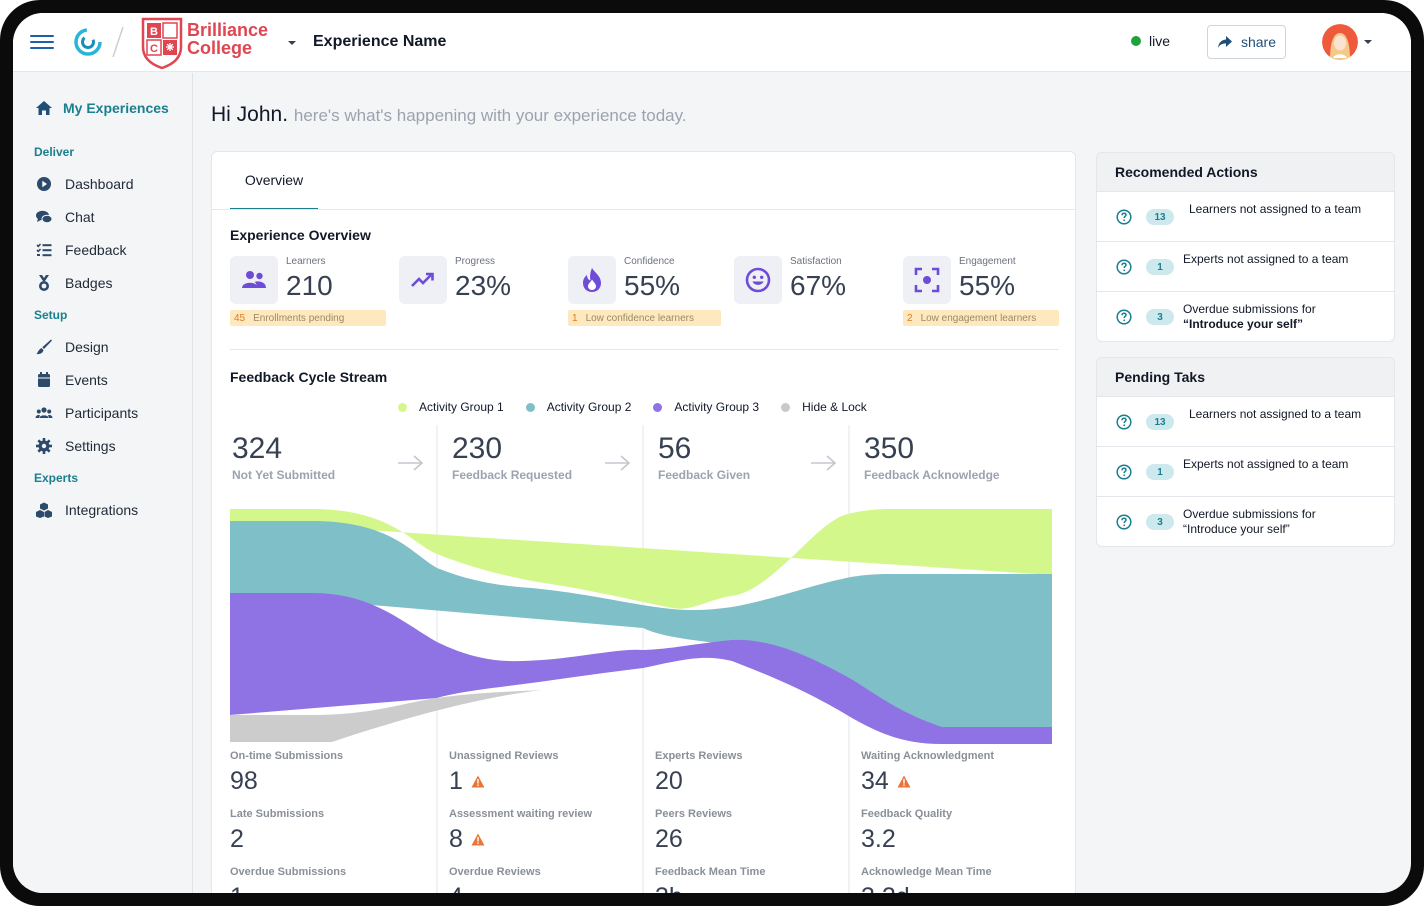  I want to click on sidebar-item-my-experiences: My Experiences, so click(102, 108).